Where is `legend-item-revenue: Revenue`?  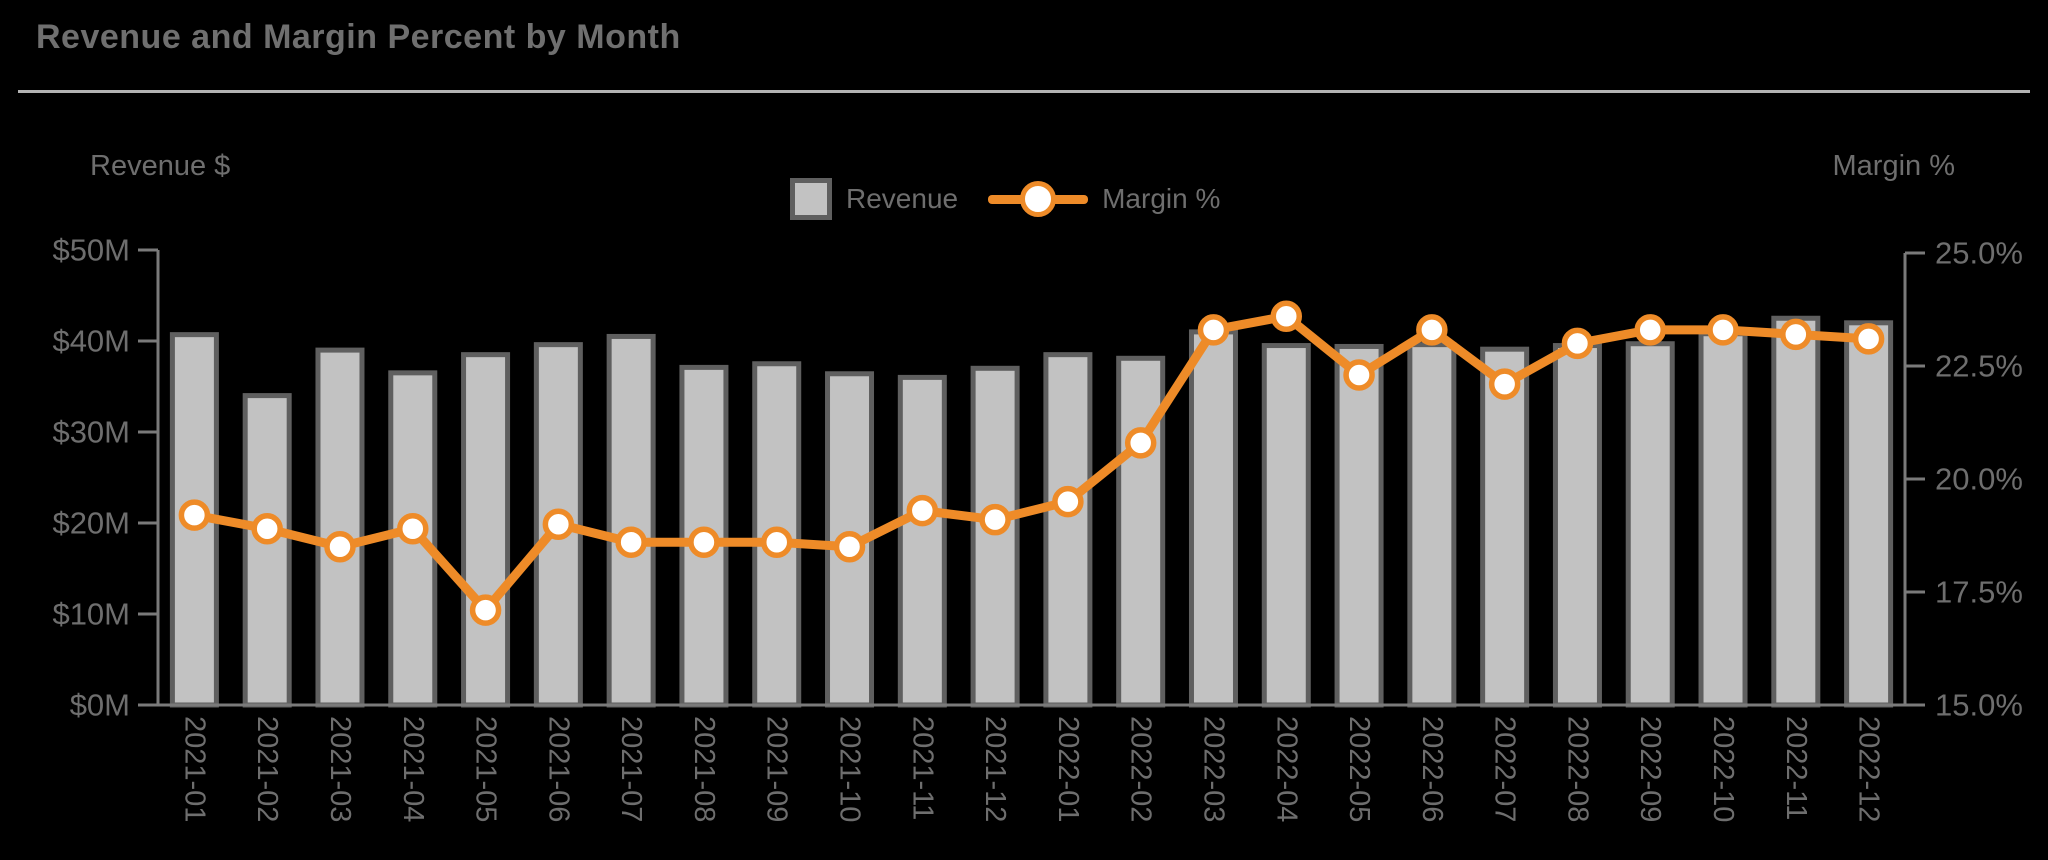
legend-item-revenue: Revenue is located at coordinates (874, 199).